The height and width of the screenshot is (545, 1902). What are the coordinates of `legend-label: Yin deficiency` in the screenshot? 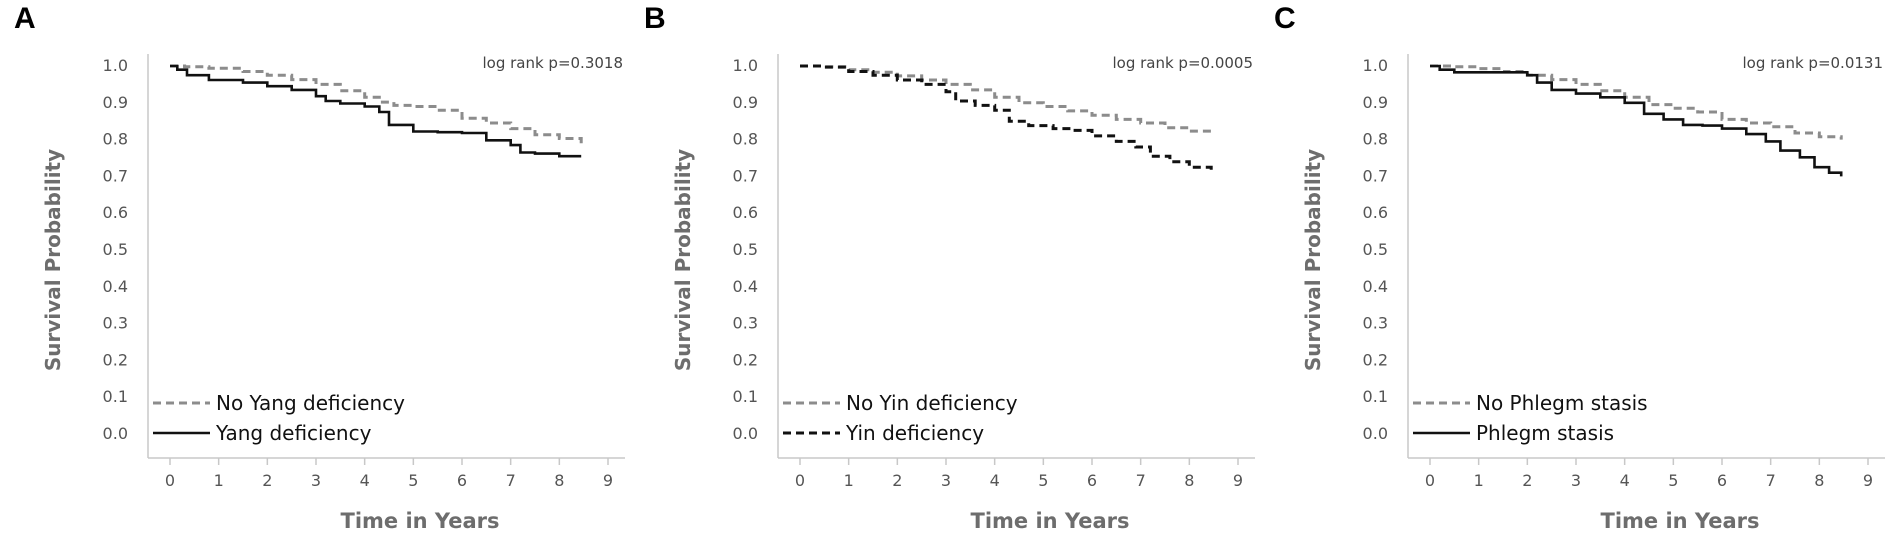 It's located at (914, 433).